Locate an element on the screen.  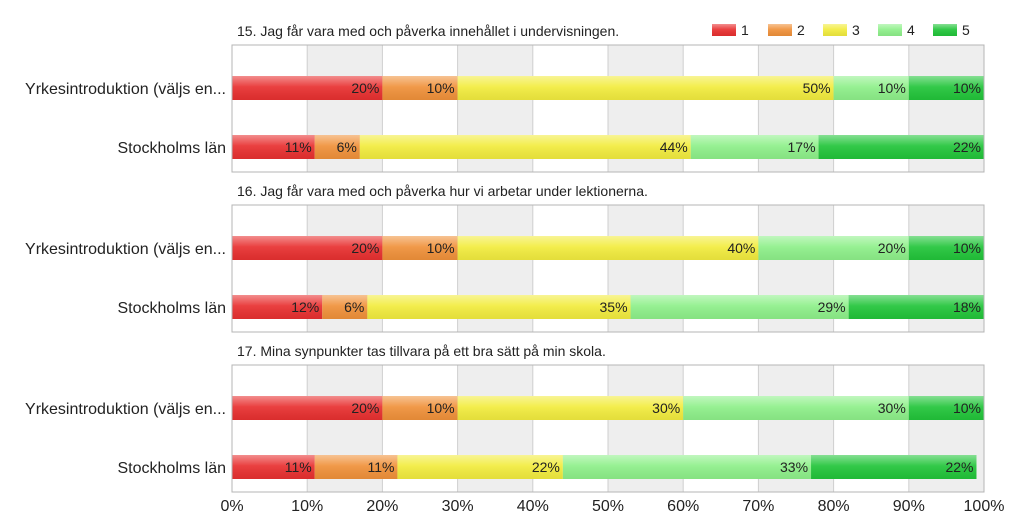
x-tick-label: 10% is located at coordinates (307, 506).